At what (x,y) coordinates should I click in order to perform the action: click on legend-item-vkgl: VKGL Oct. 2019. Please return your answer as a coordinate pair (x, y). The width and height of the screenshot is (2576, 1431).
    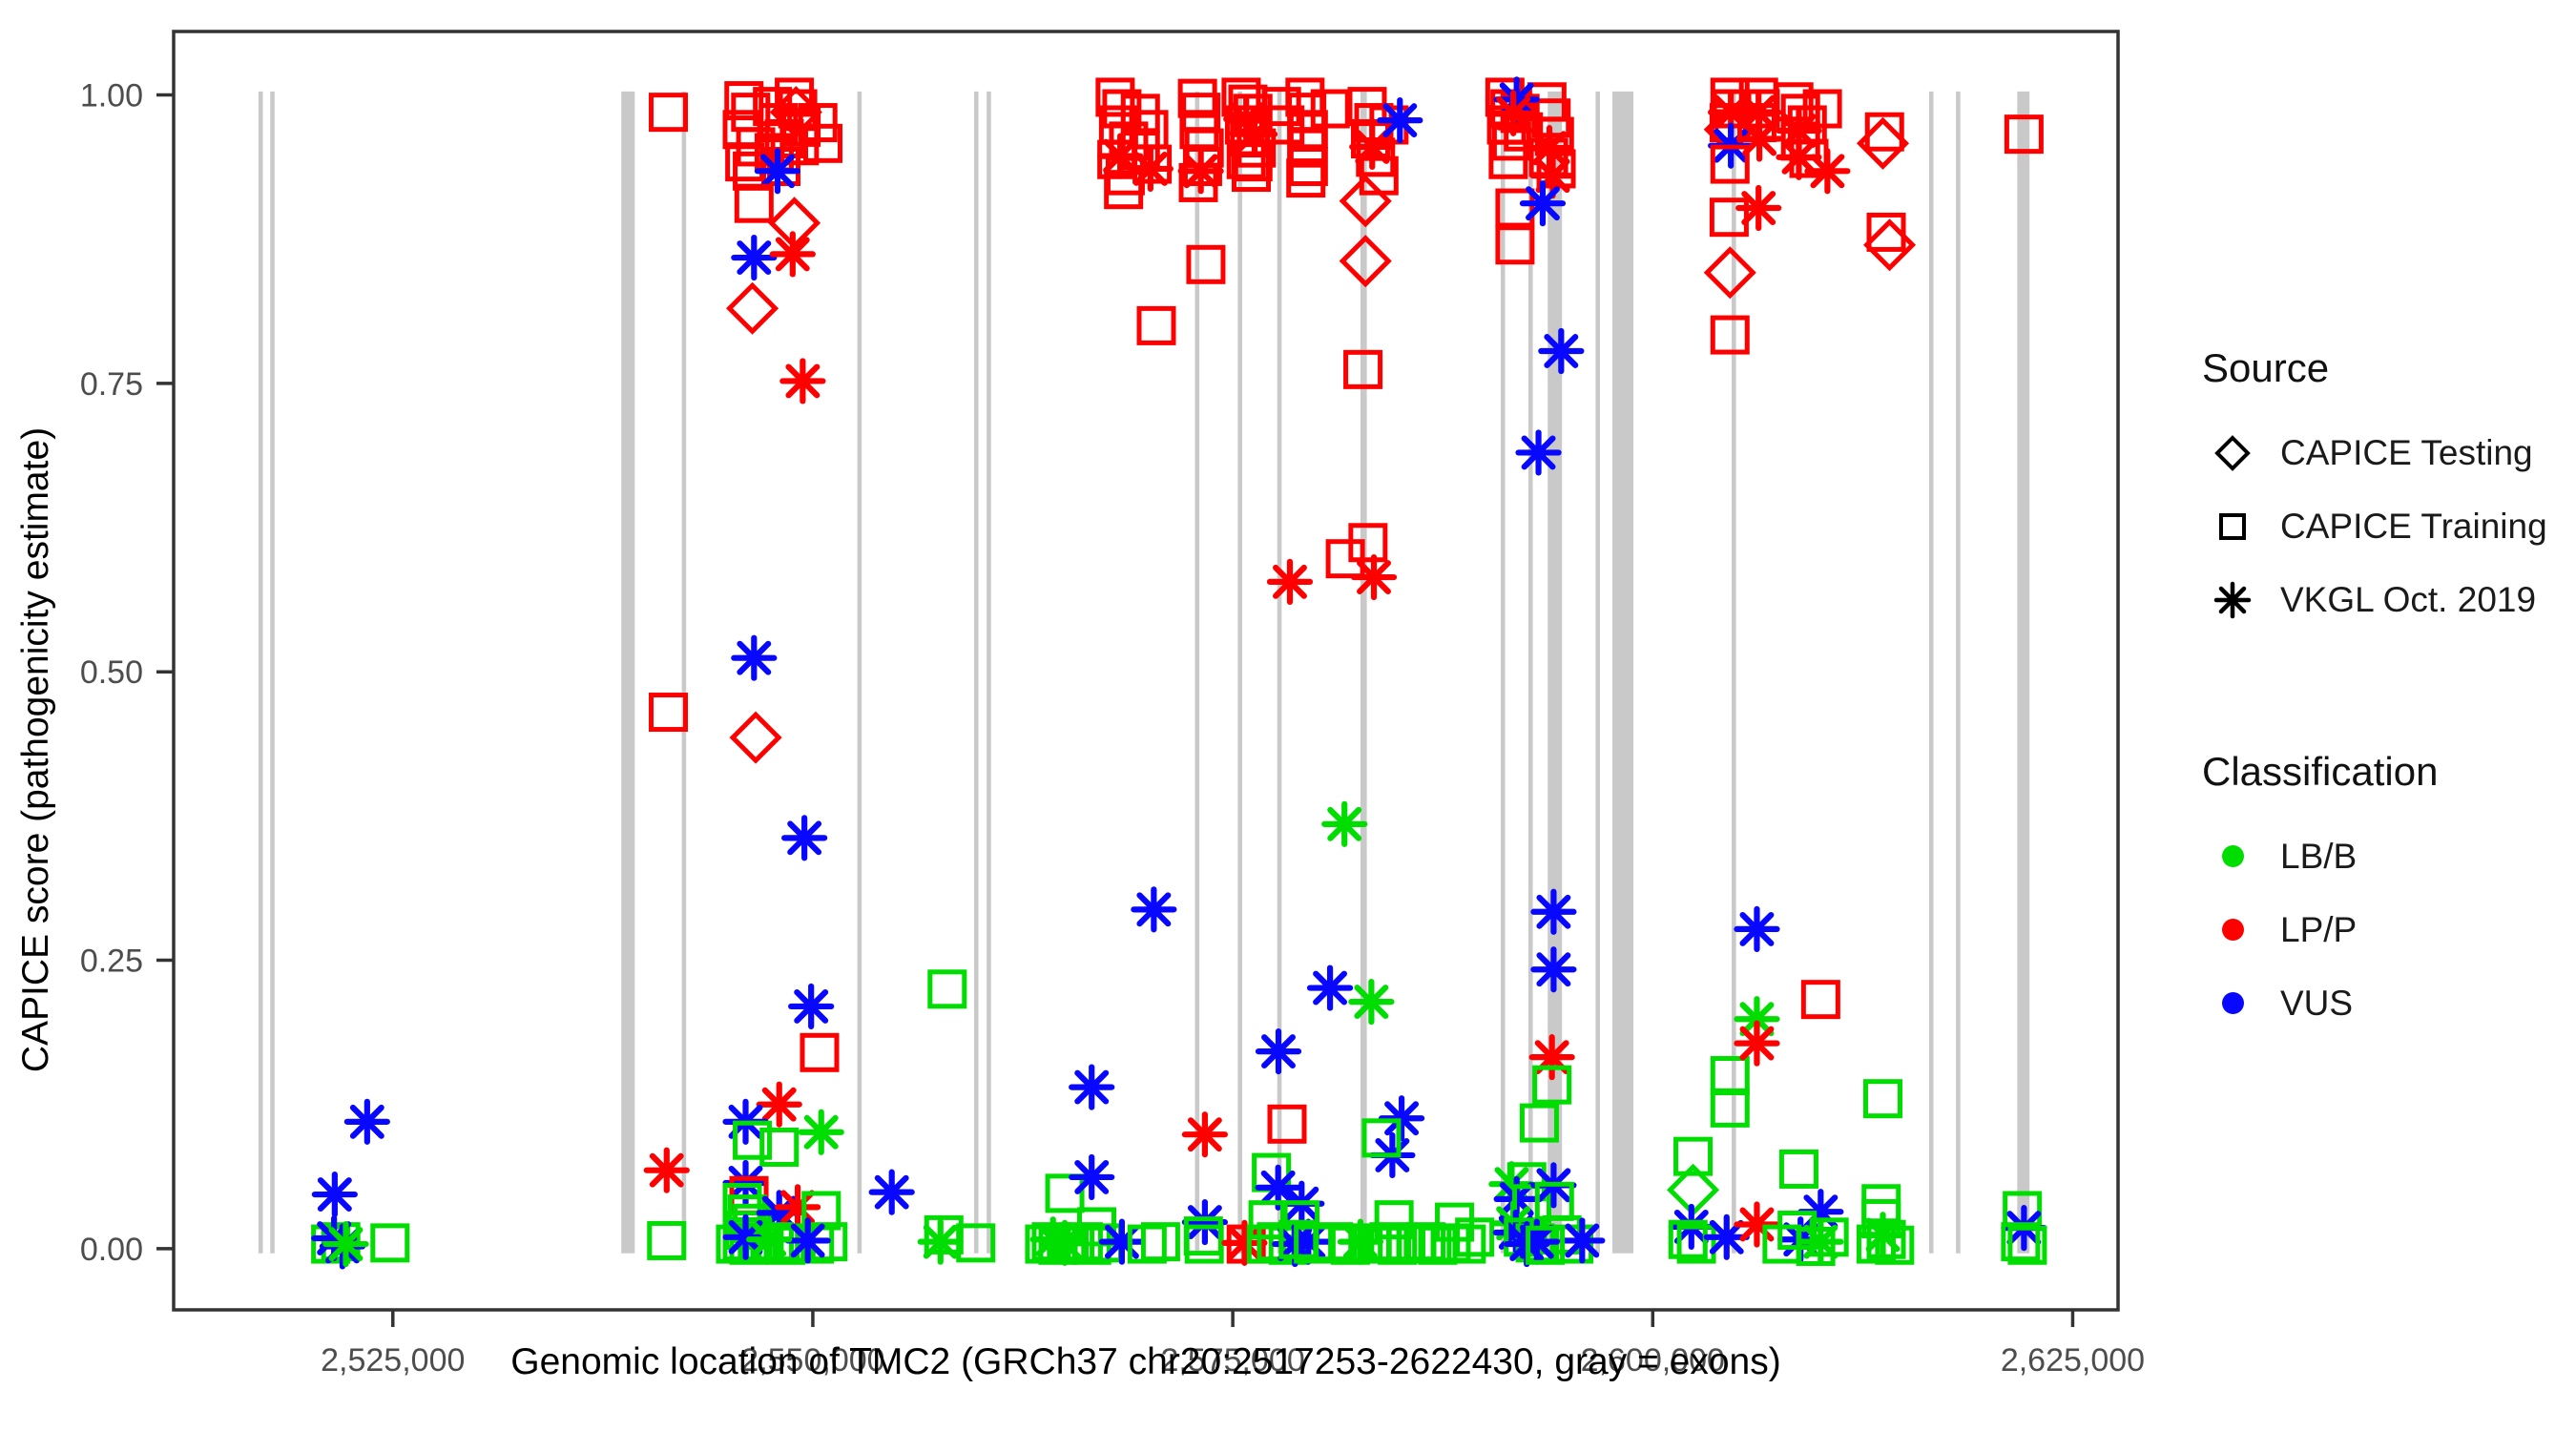
    Looking at the image, I should click on (2389, 599).